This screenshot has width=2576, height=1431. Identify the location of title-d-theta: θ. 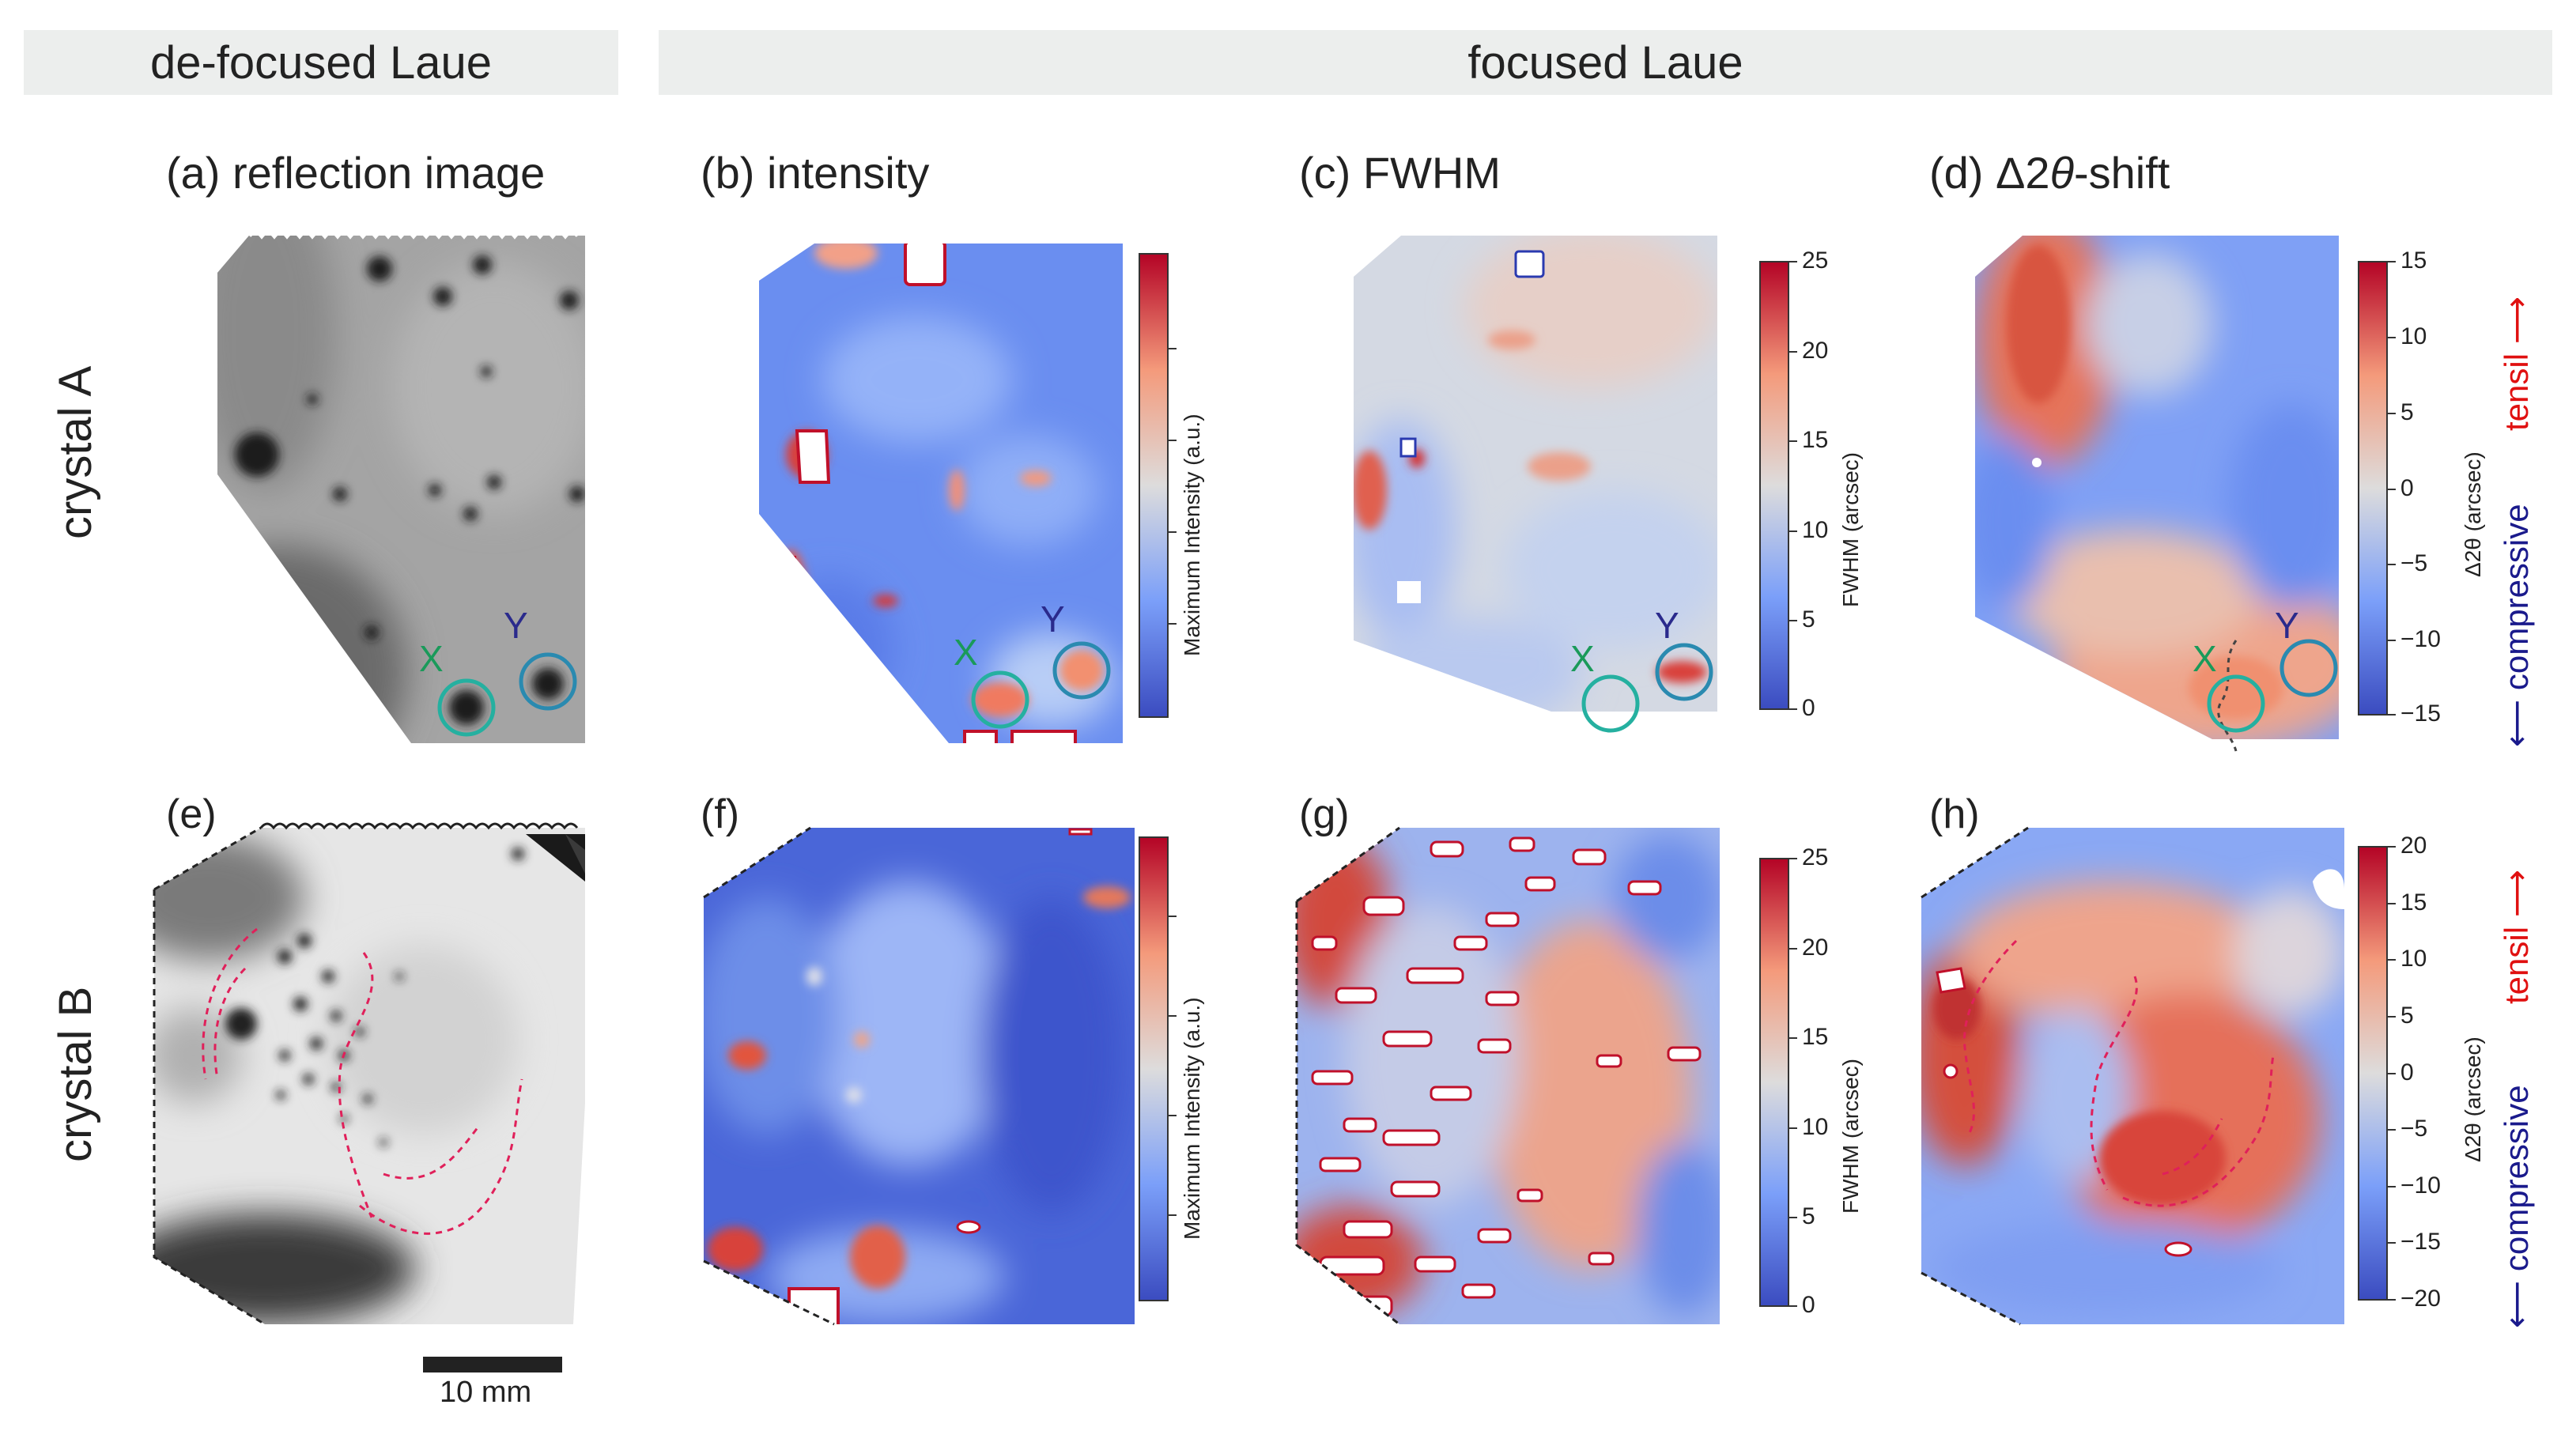
(2061, 173).